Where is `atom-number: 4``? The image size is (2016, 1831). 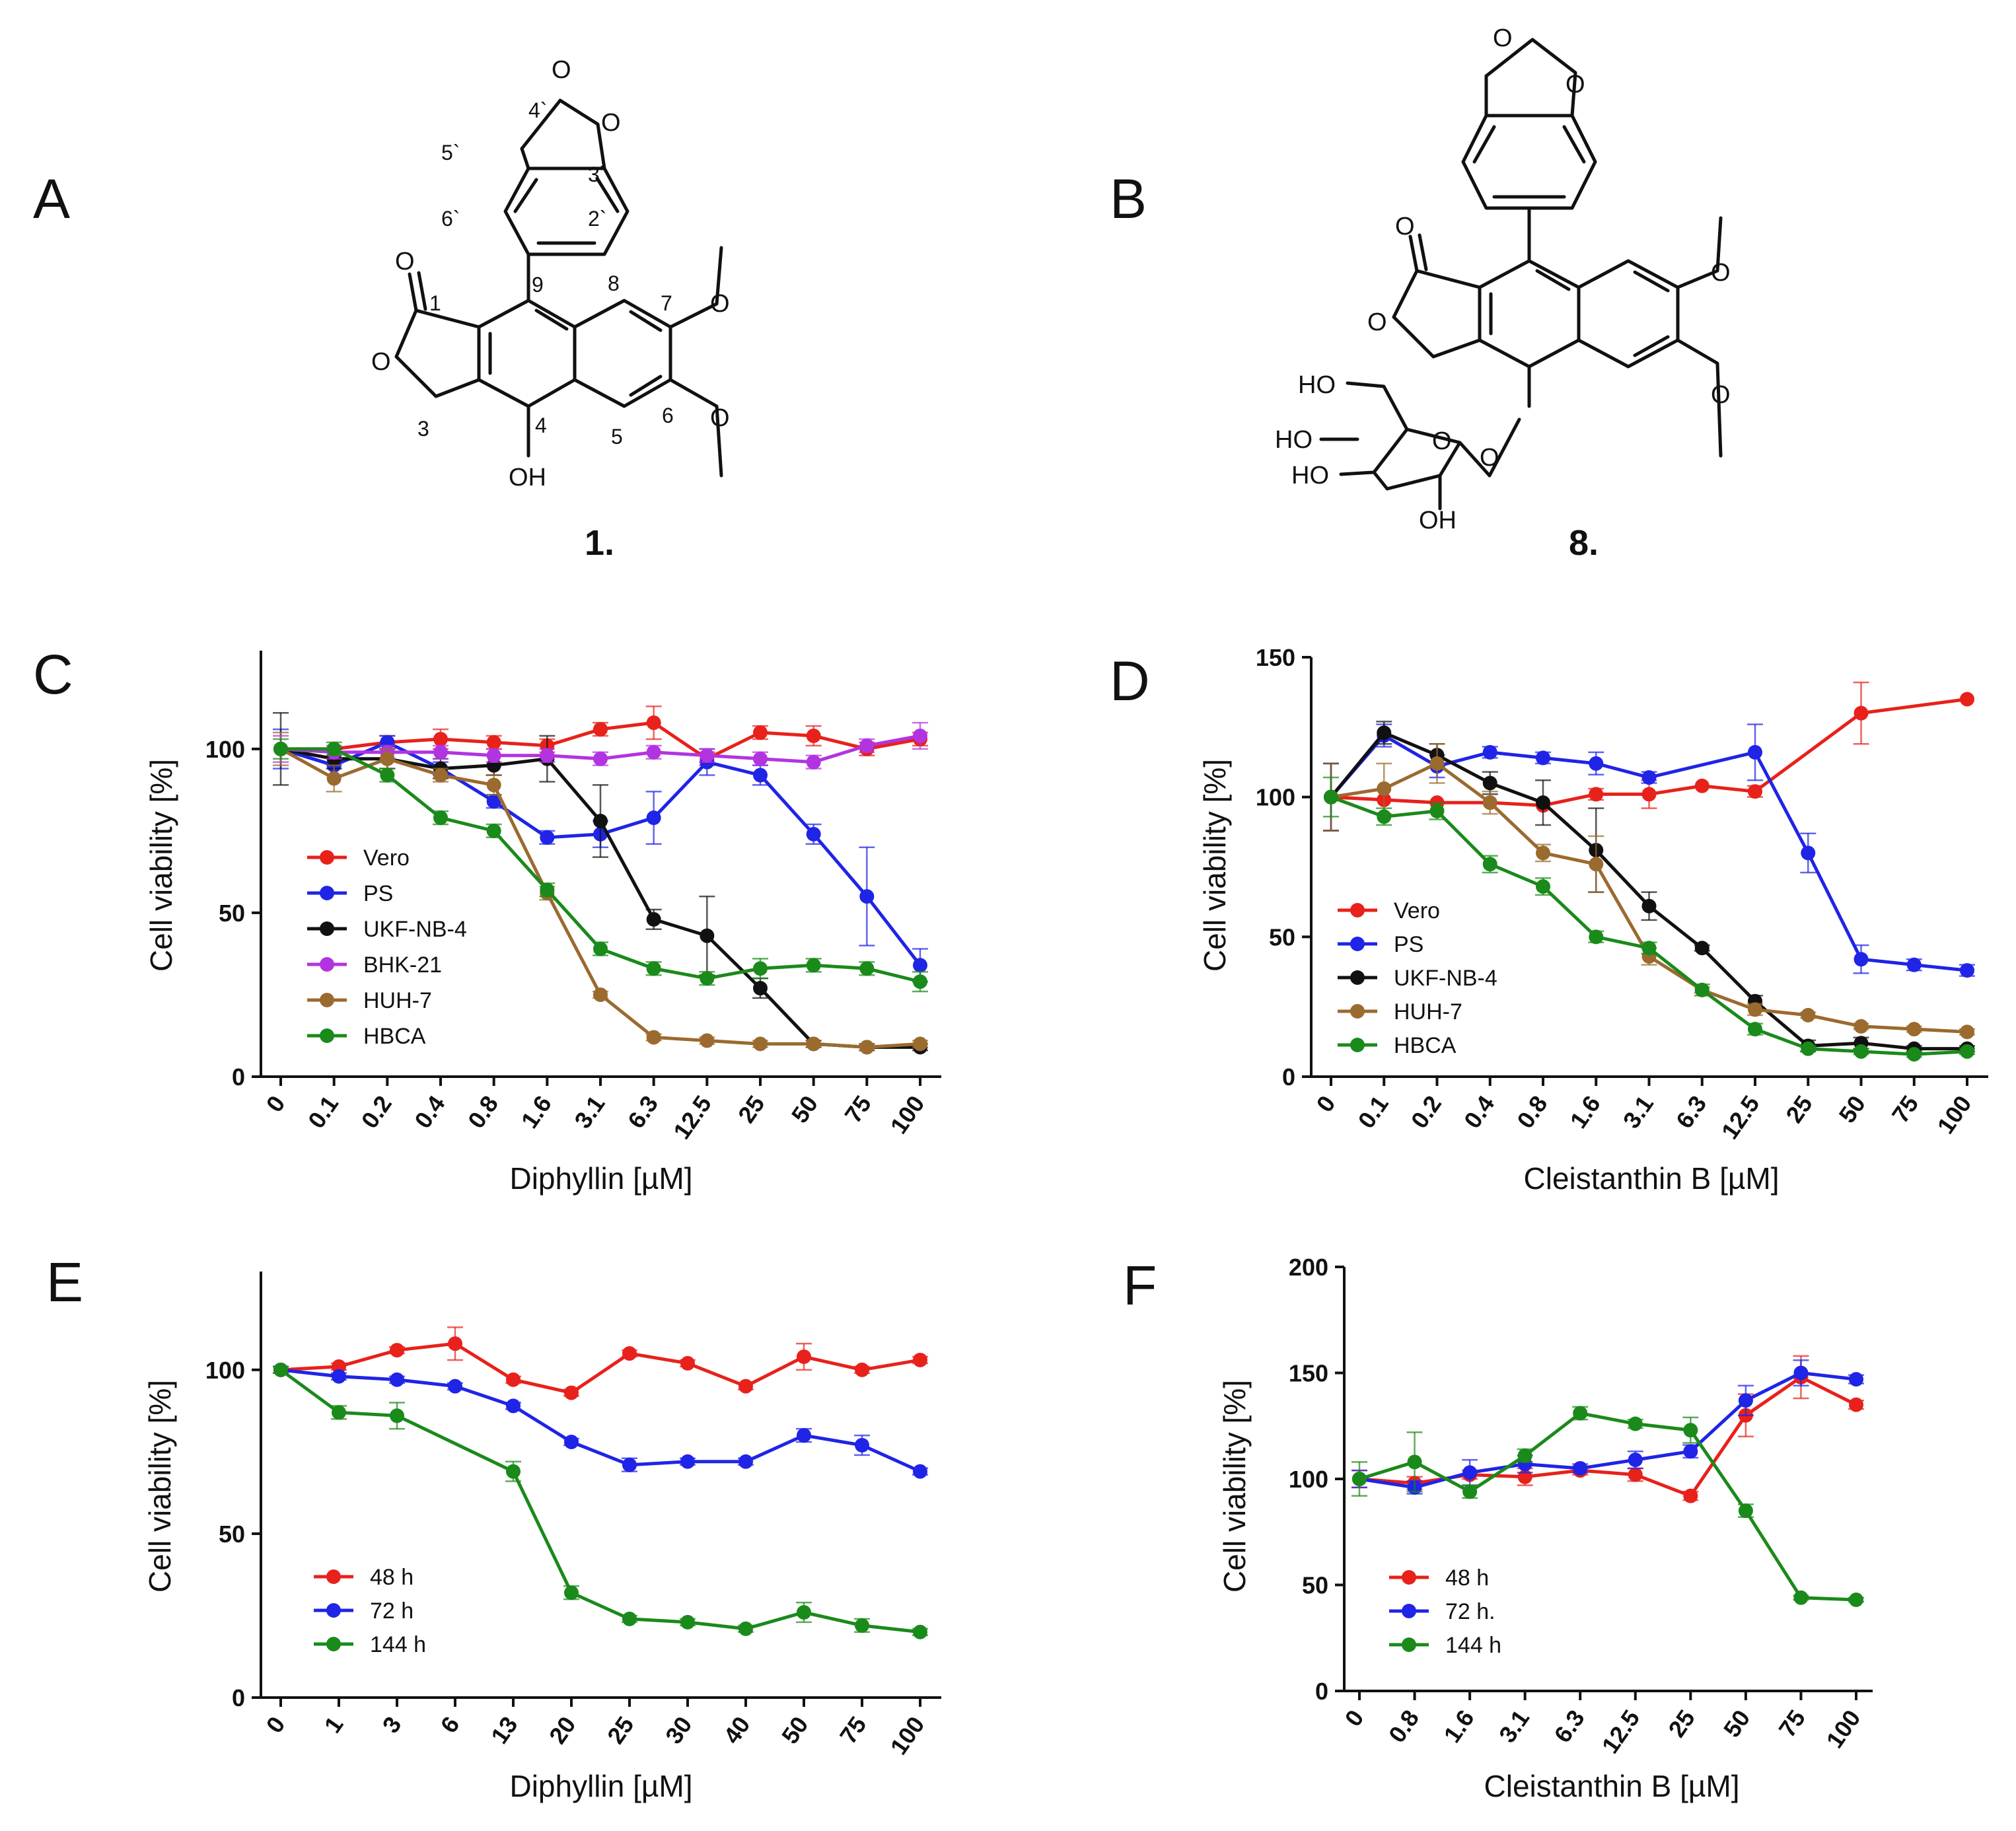
atom-number: 4` is located at coordinates (537, 110).